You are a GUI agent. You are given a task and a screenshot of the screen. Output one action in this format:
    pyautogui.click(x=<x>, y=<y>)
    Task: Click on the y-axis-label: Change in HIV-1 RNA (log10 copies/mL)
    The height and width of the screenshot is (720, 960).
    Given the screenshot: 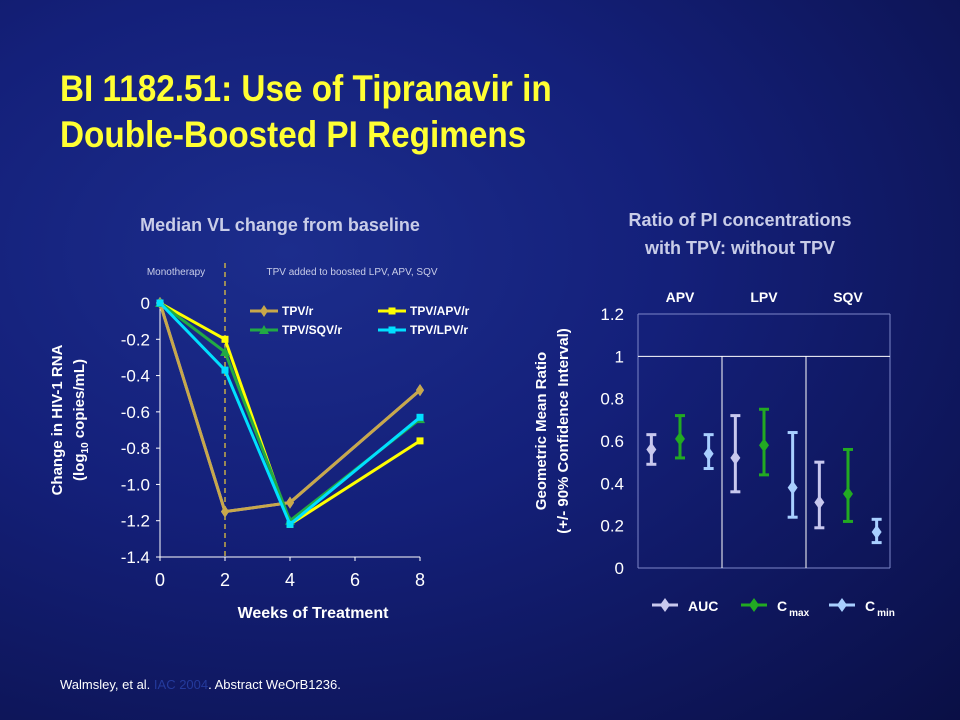 What is the action you would take?
    pyautogui.click(x=70, y=419)
    